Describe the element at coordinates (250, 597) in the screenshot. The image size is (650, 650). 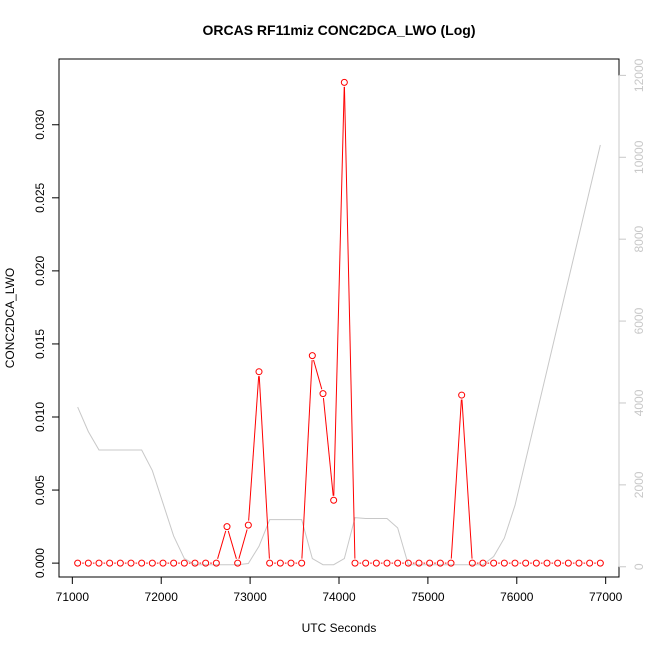
I see `x-tick-label: 73000` at that location.